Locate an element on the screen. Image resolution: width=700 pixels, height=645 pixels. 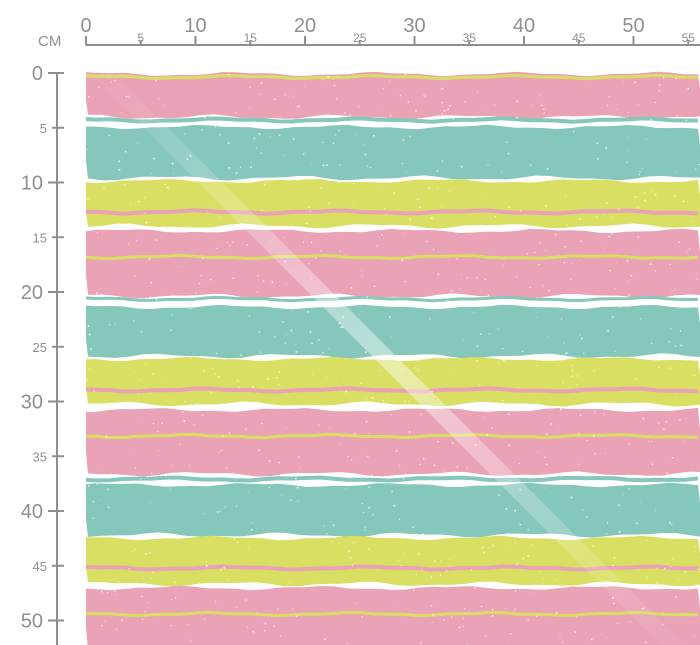
top-major-label: 10 is located at coordinates (195, 26).